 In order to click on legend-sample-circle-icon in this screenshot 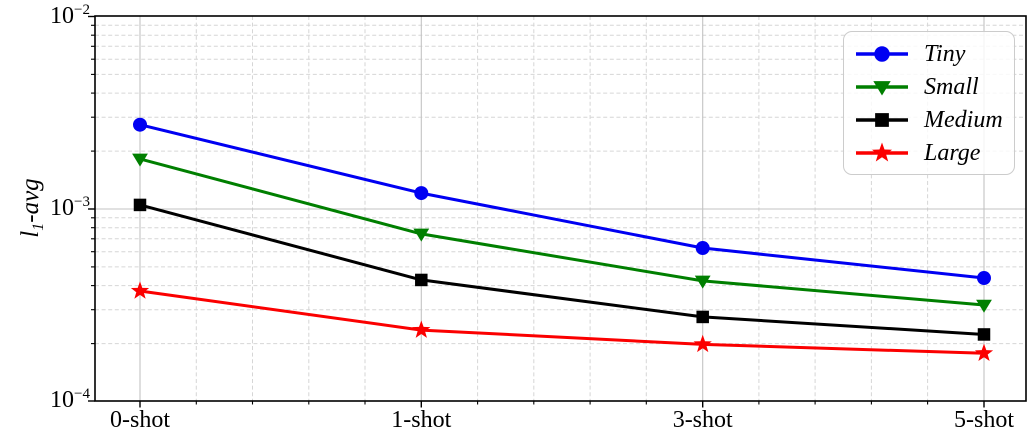, I will do `click(882, 53)`.